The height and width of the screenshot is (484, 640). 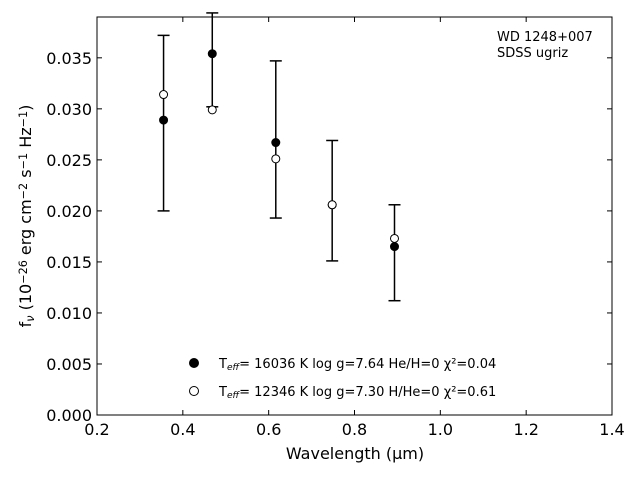 What do you see at coordinates (194, 363) in the screenshot?
I see `legend-marker-filled` at bounding box center [194, 363].